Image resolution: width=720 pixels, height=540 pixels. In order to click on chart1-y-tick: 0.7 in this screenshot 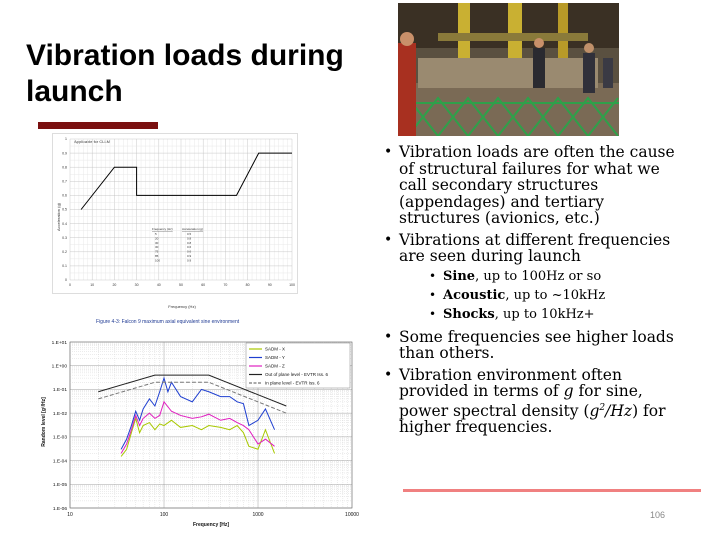, I will do `click(64, 182)`.